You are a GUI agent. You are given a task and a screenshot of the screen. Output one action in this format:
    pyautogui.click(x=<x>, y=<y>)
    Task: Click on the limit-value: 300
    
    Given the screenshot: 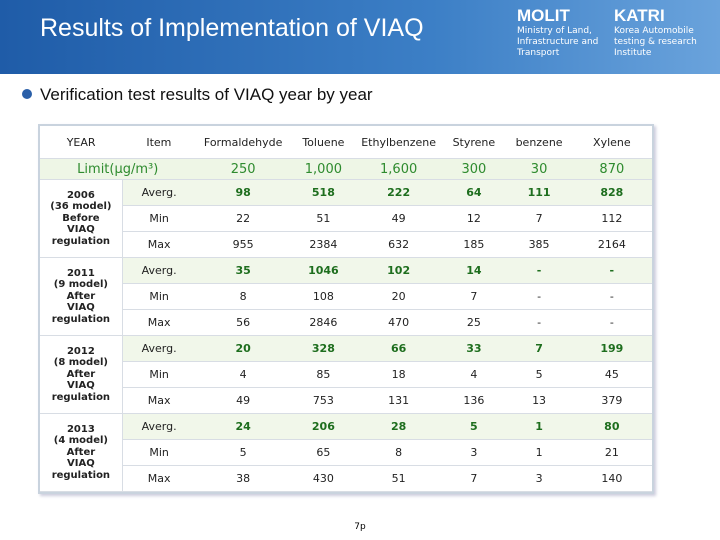 What is the action you would take?
    pyautogui.click(x=474, y=169)
    